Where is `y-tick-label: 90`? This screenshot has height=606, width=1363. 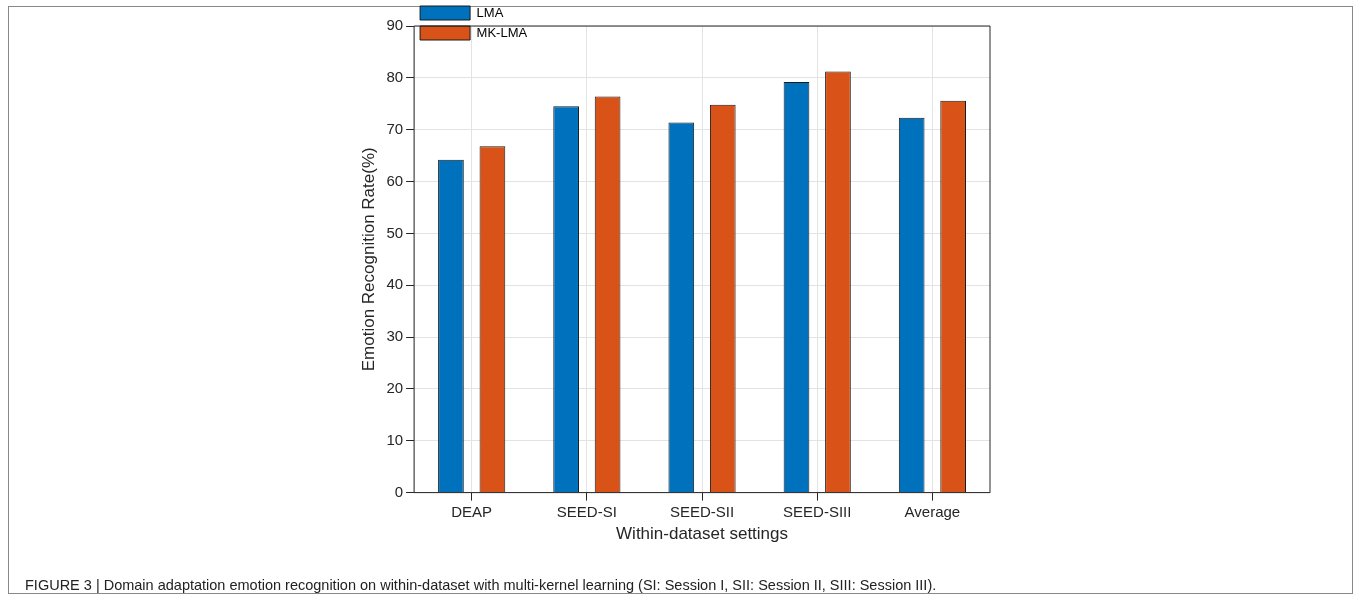
y-tick-label: 90 is located at coordinates (395, 25).